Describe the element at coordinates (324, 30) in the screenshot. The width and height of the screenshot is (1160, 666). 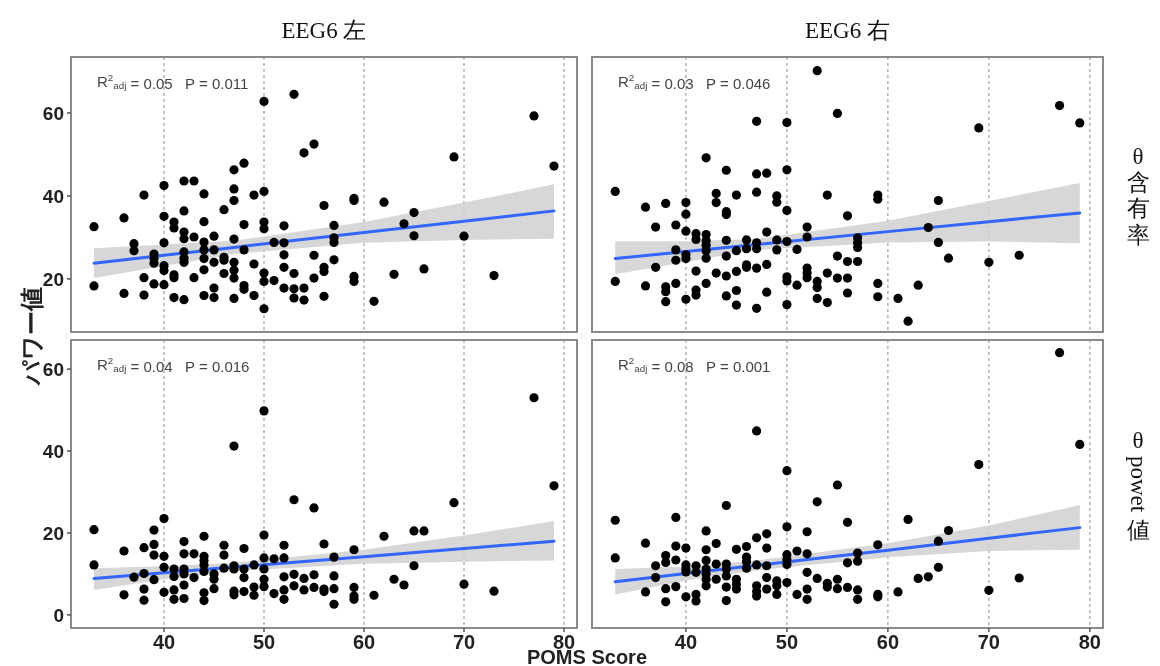
I see `chart-title: EEG6 左` at that location.